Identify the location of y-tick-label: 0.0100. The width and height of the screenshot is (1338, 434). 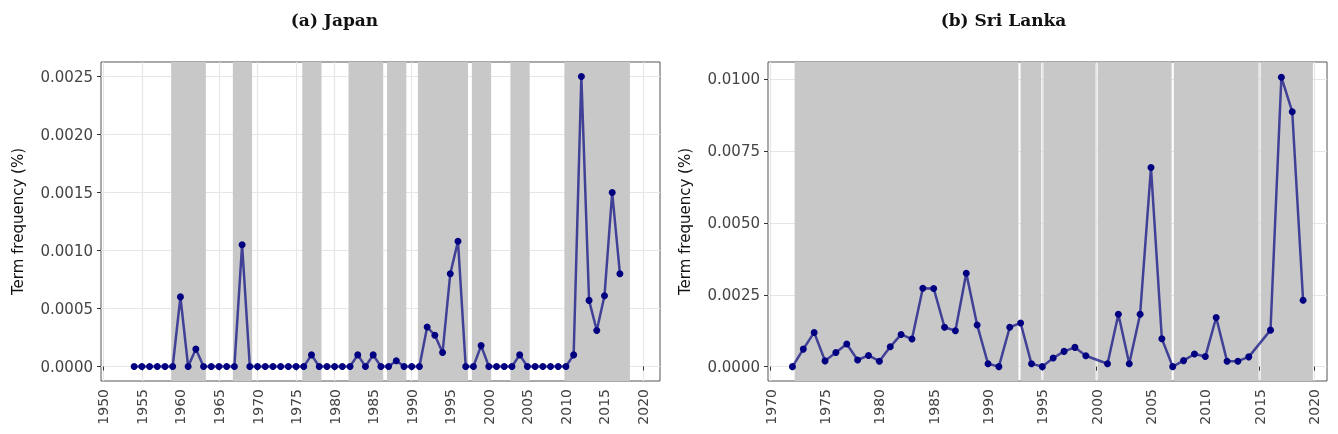
(733, 79).